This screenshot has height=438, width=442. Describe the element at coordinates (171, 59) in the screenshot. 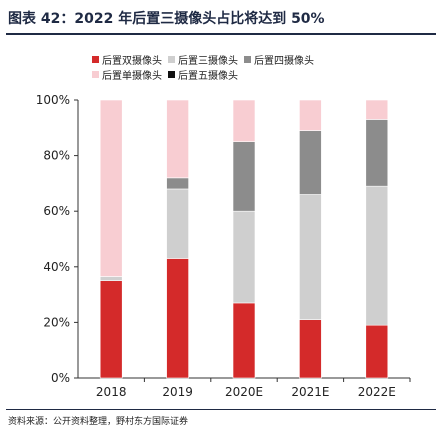

I see `legend-swatch-triple` at that location.